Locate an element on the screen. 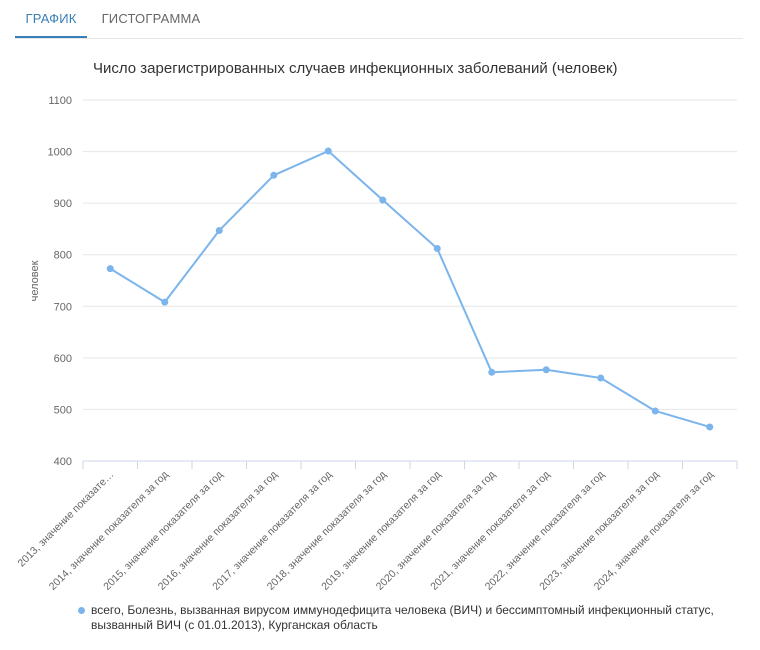 Image resolution: width=760 pixels, height=650 pixels. x-tick-label: 2020, значение показателя за год is located at coordinates (436, 531).